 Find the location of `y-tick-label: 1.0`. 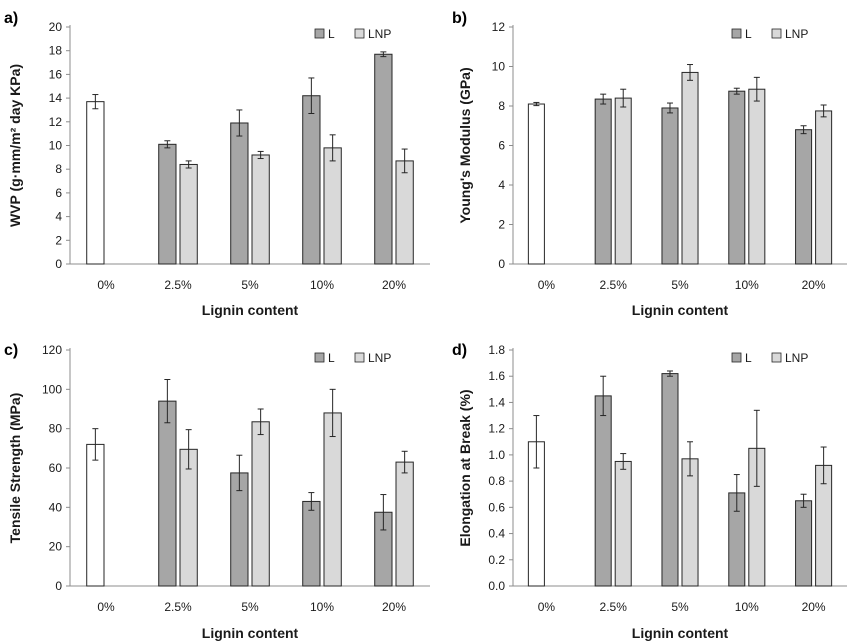

y-tick-label: 1.0 is located at coordinates (496, 455).